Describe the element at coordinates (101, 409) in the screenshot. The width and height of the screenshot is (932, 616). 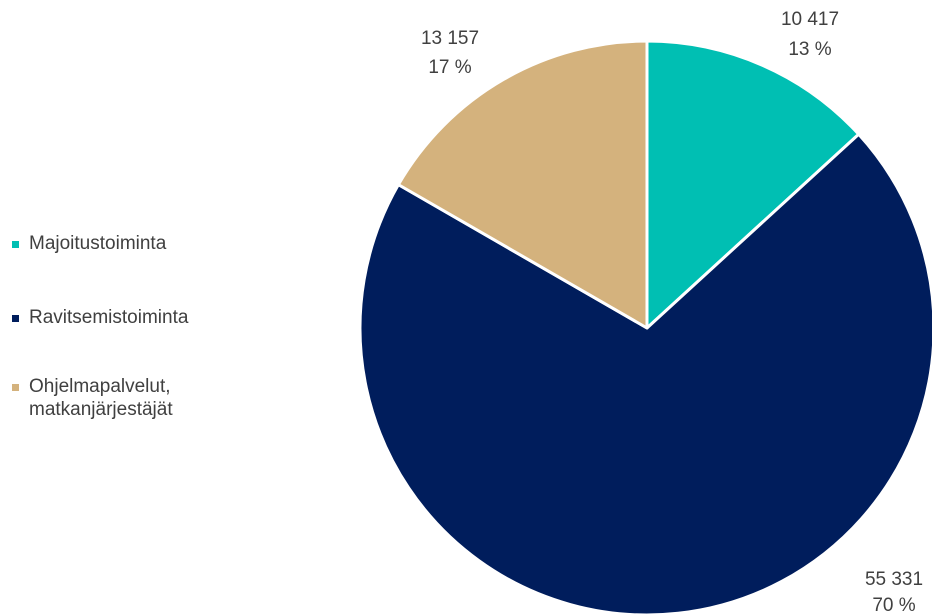
I see `legend-label-line-2: matkanjärjestäjät` at that location.